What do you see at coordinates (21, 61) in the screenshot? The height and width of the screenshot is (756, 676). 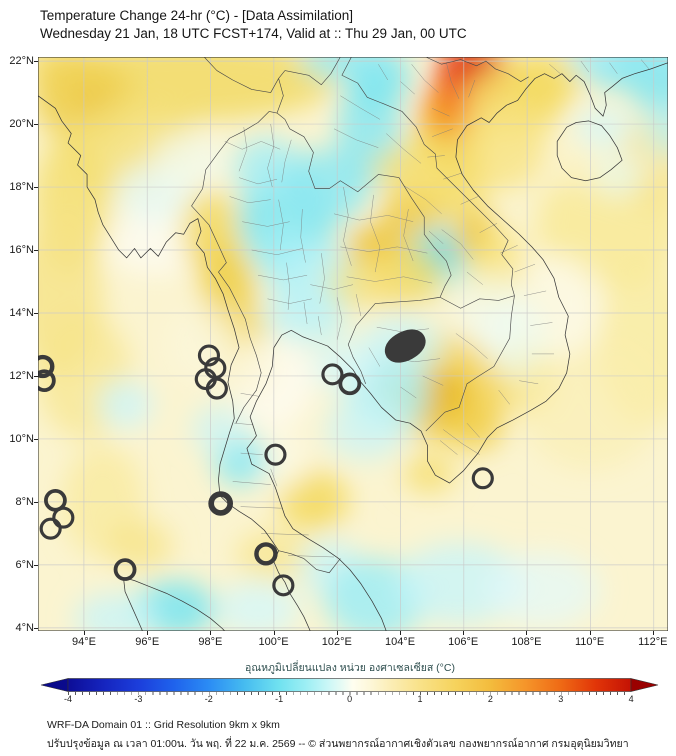 I see `lat-axis-label: 22°N` at bounding box center [21, 61].